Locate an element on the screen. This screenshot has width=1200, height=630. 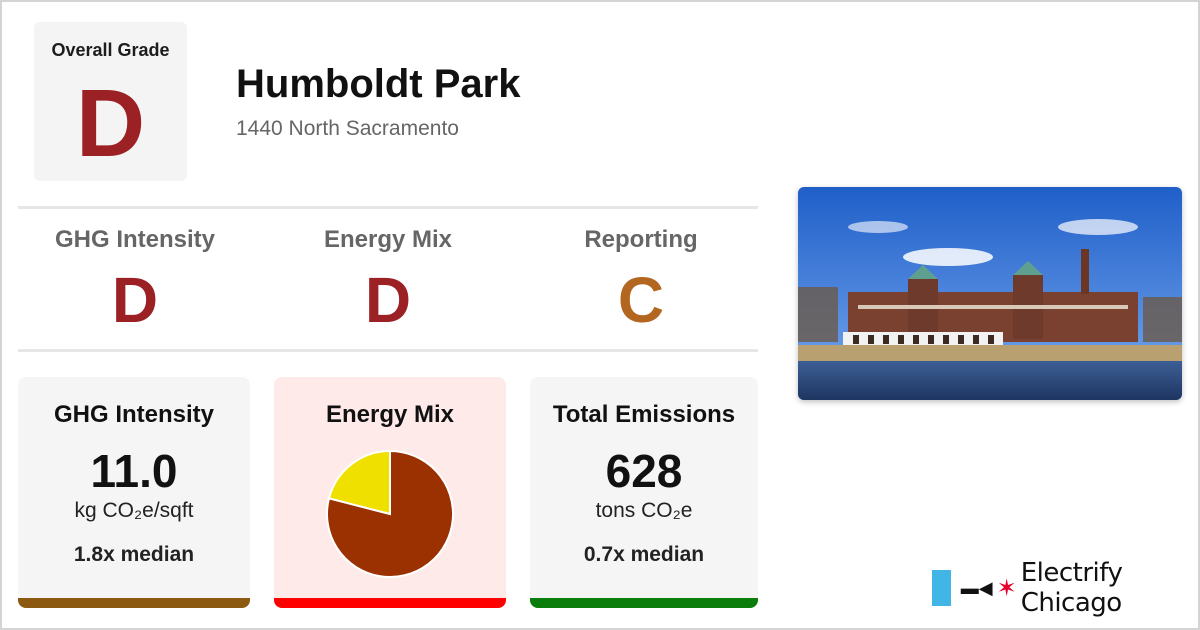
card-title: Total Emissions is located at coordinates (644, 414).